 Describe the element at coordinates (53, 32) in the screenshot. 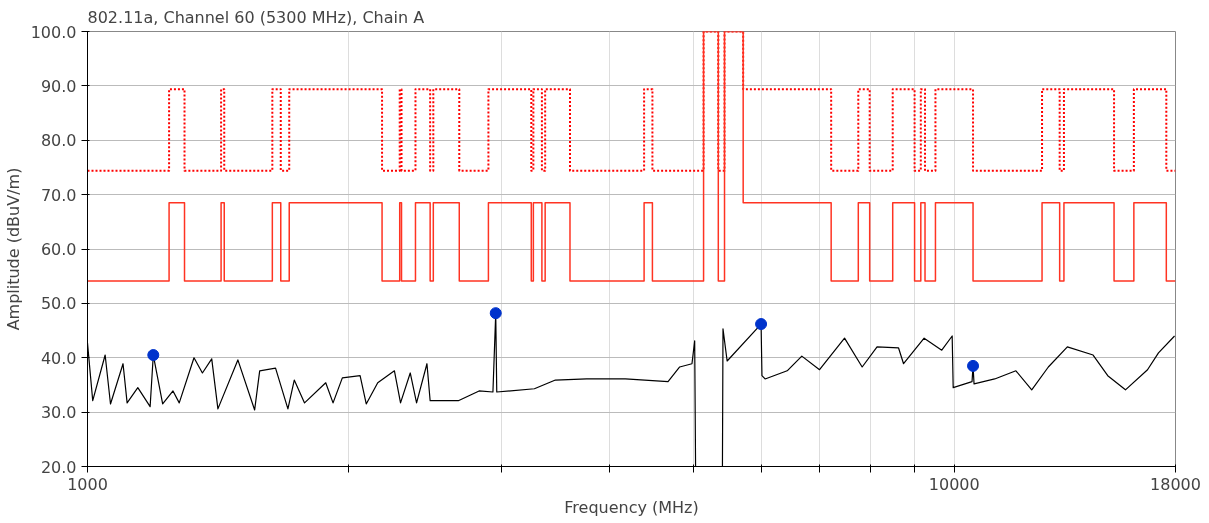

I see `y-tick-label: 100.0` at that location.